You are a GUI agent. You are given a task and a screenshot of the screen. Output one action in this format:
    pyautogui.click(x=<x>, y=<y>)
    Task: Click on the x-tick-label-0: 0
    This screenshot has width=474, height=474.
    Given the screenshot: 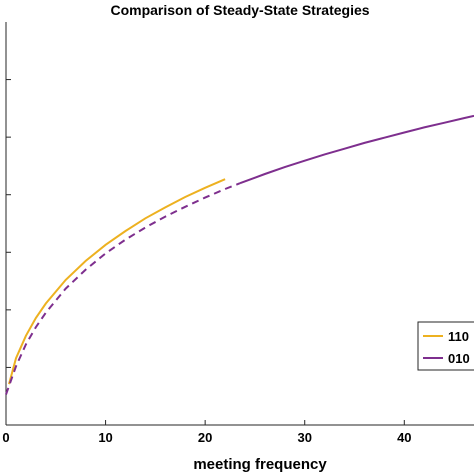 What is the action you would take?
    pyautogui.click(x=5, y=437)
    